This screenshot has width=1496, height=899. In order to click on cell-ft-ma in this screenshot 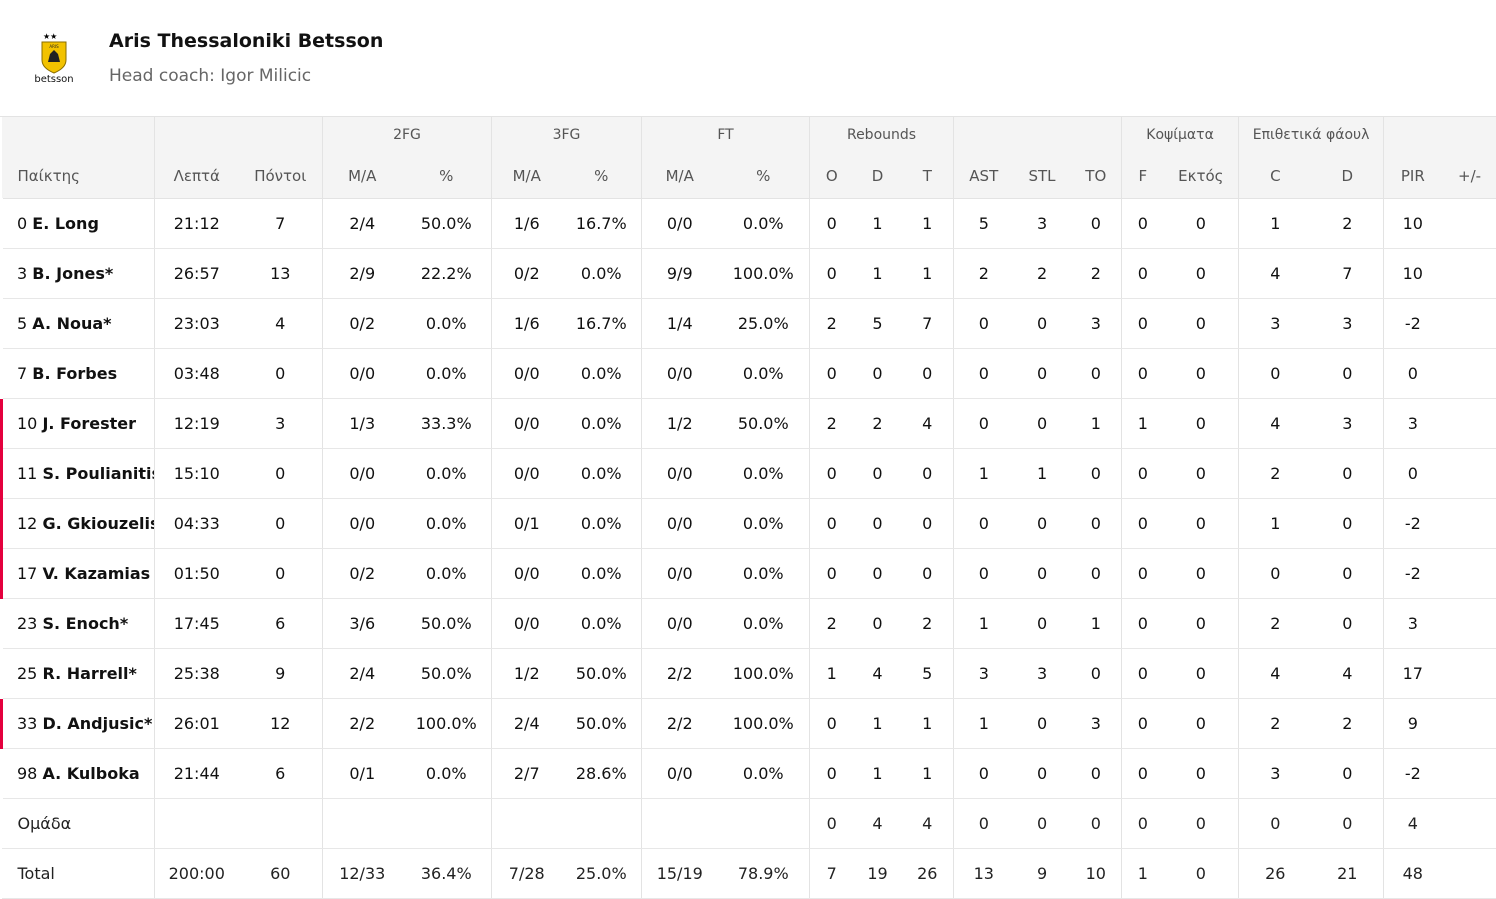, I will do `click(680, 824)`.